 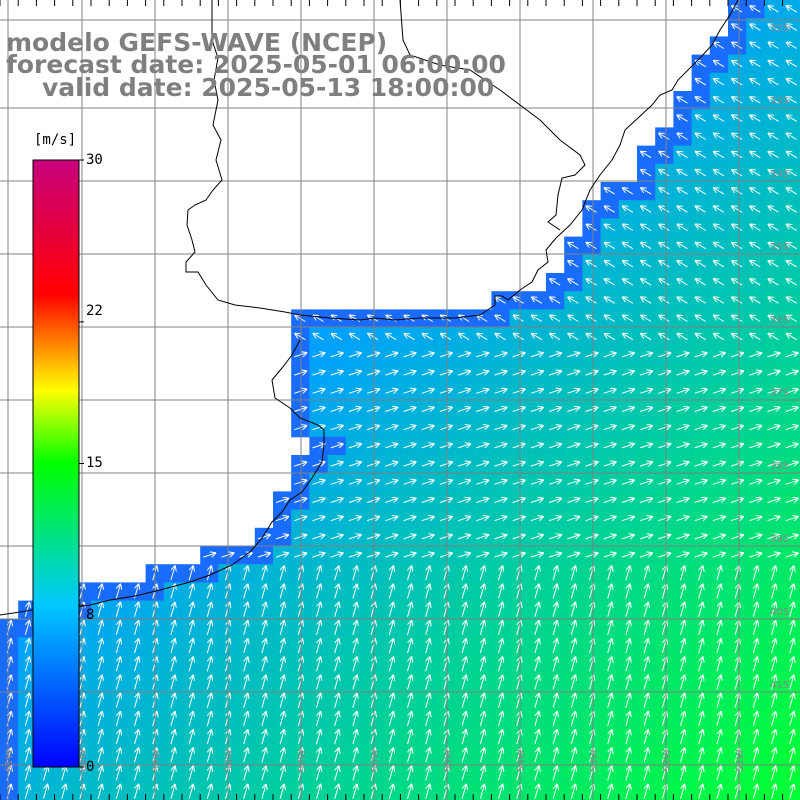 I want to click on lon-label: 52W, so click(x=667, y=760).